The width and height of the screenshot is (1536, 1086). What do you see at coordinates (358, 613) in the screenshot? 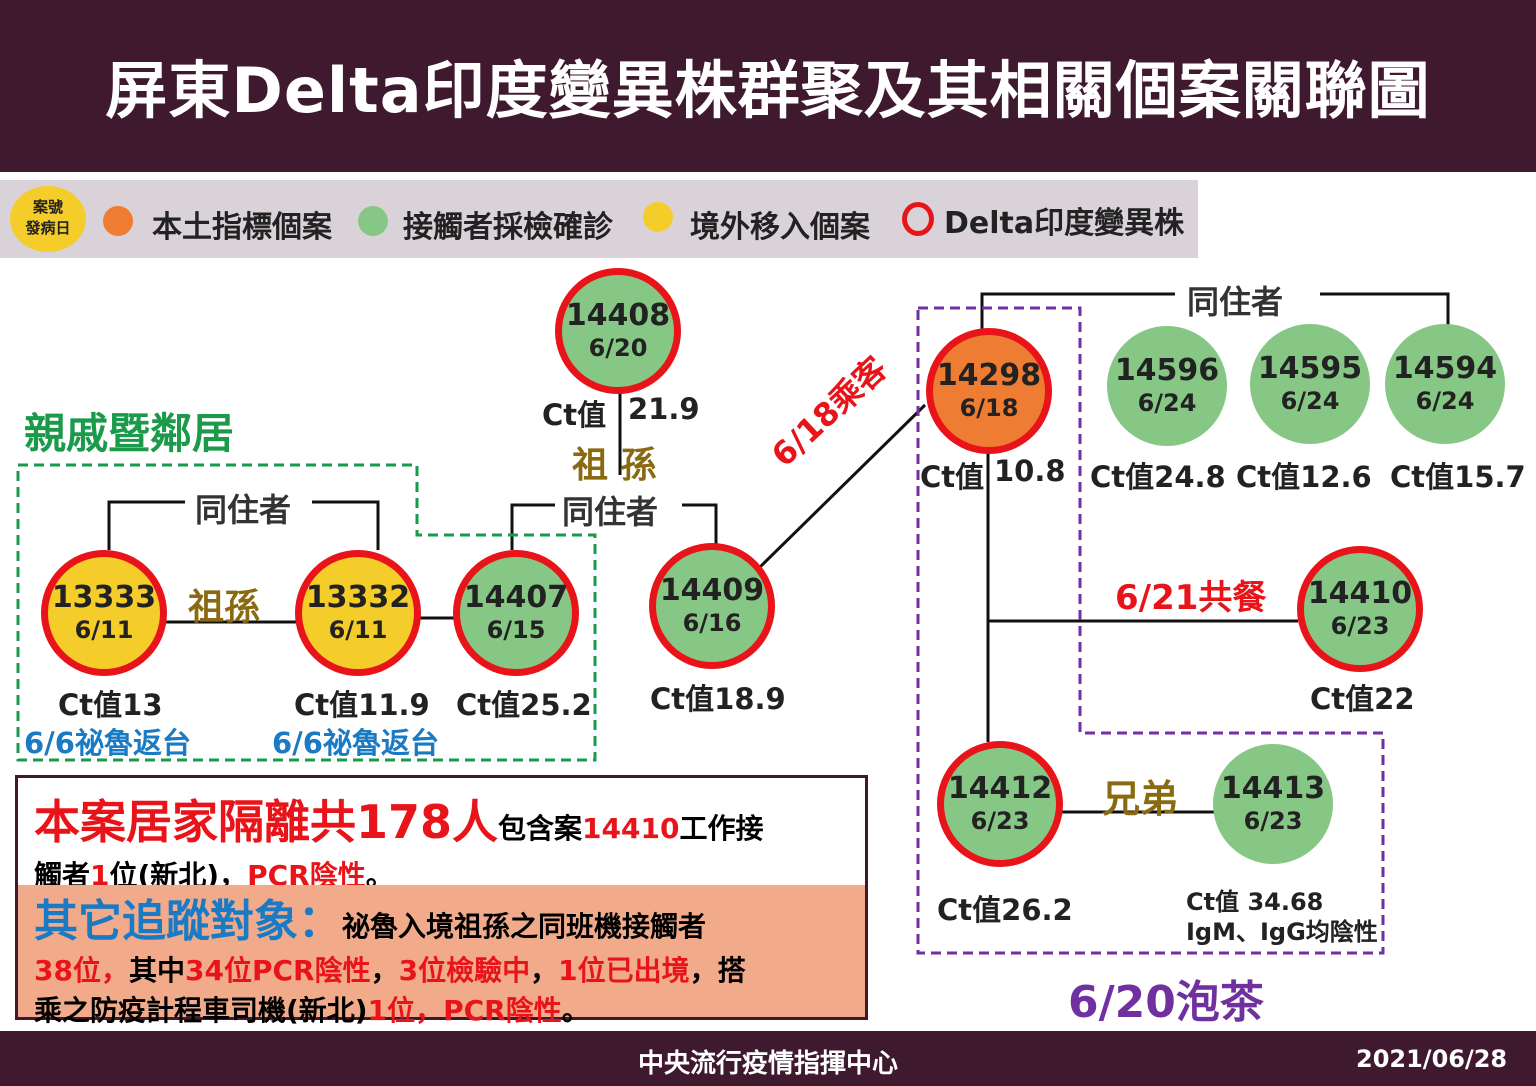
I see `case-node-13332: 13332 6/11` at bounding box center [358, 613].